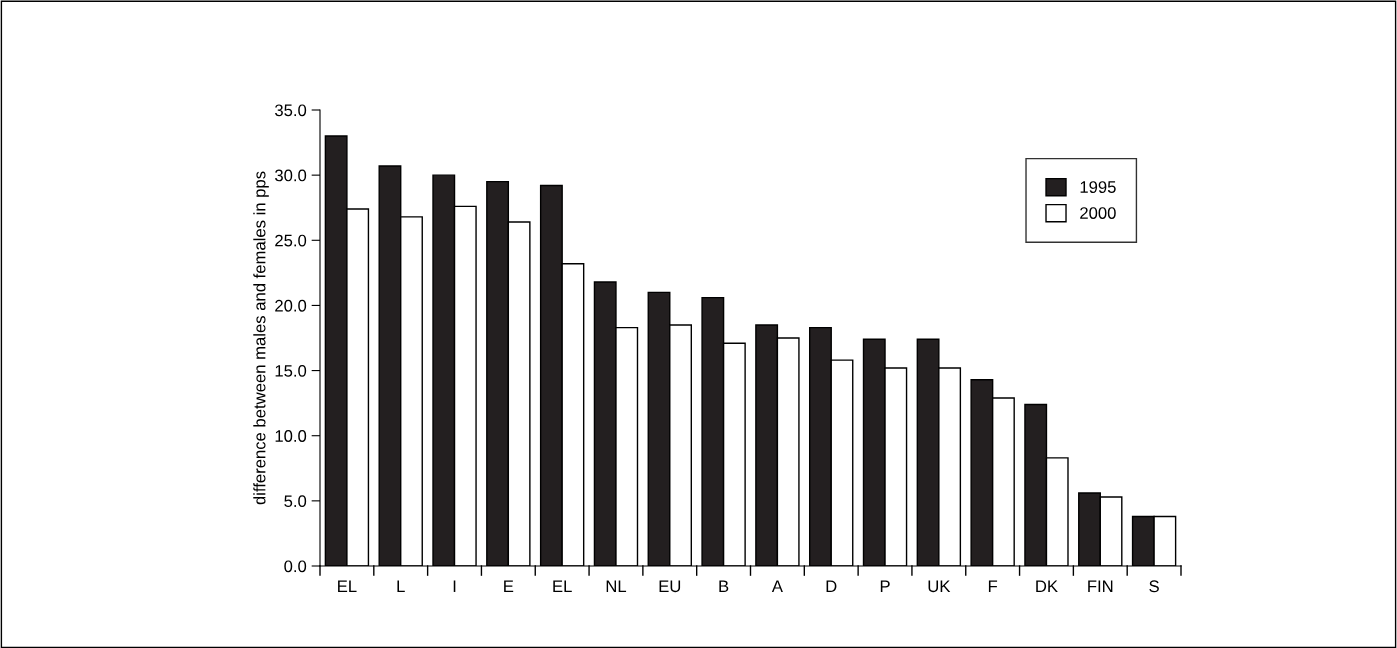  Describe the element at coordinates (291, 240) in the screenshot. I see `y-tick-label: 25.0` at that location.